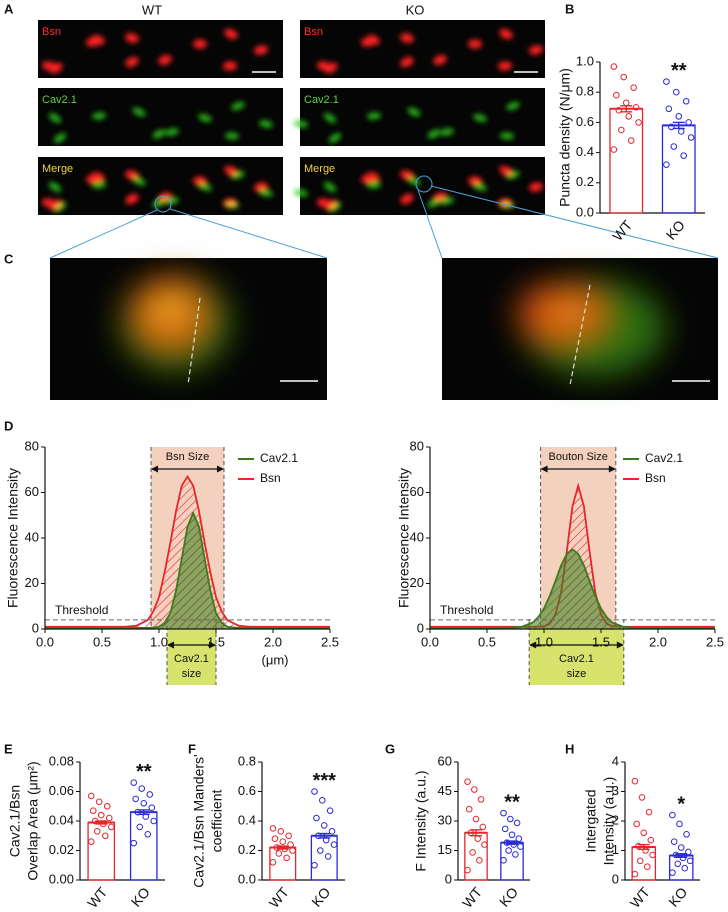 The image size is (728, 912). Describe the element at coordinates (417, 536) in the screenshot. I see `y-tick-label: 40` at that location.